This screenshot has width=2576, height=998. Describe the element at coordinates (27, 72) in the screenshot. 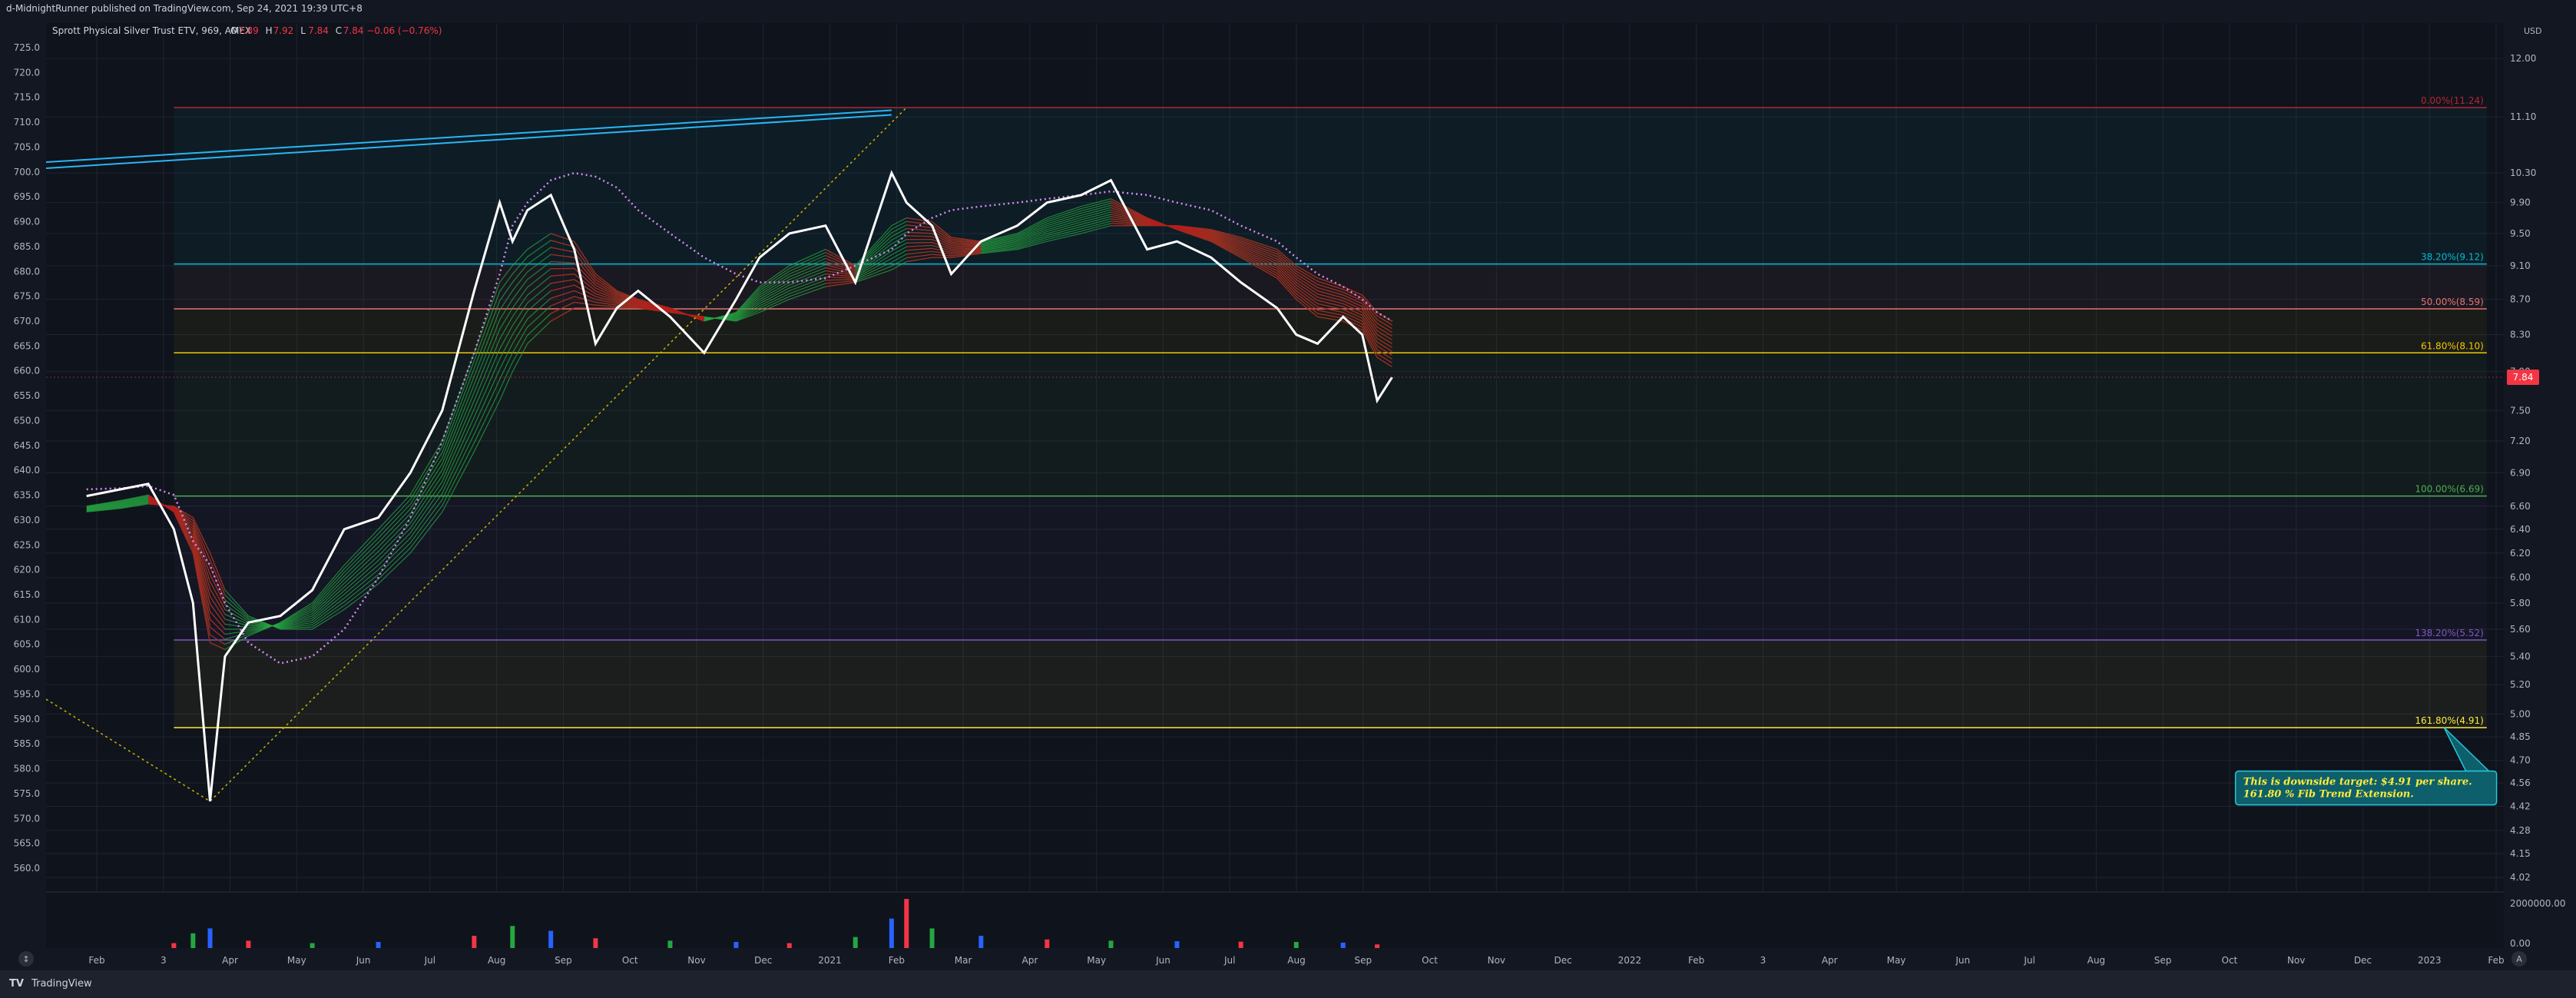

I see `left-tick-label: 720.0` at that location.